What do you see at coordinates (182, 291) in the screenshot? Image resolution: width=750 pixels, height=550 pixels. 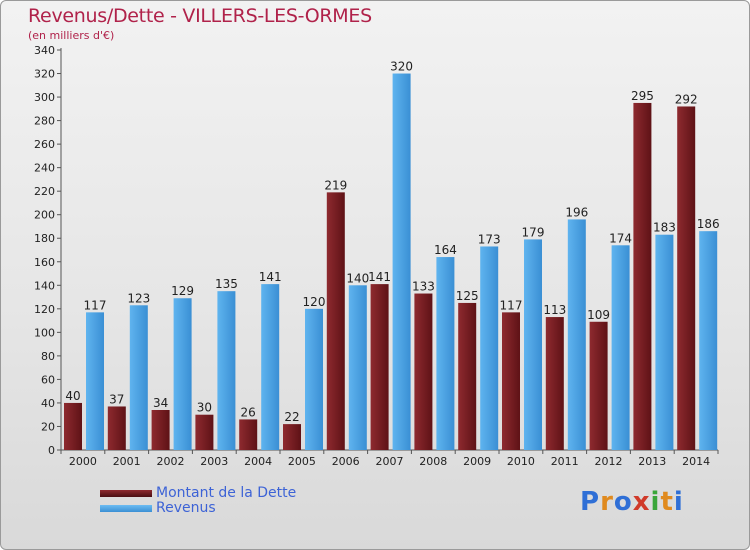 I see `data-label-revenus: 129` at bounding box center [182, 291].